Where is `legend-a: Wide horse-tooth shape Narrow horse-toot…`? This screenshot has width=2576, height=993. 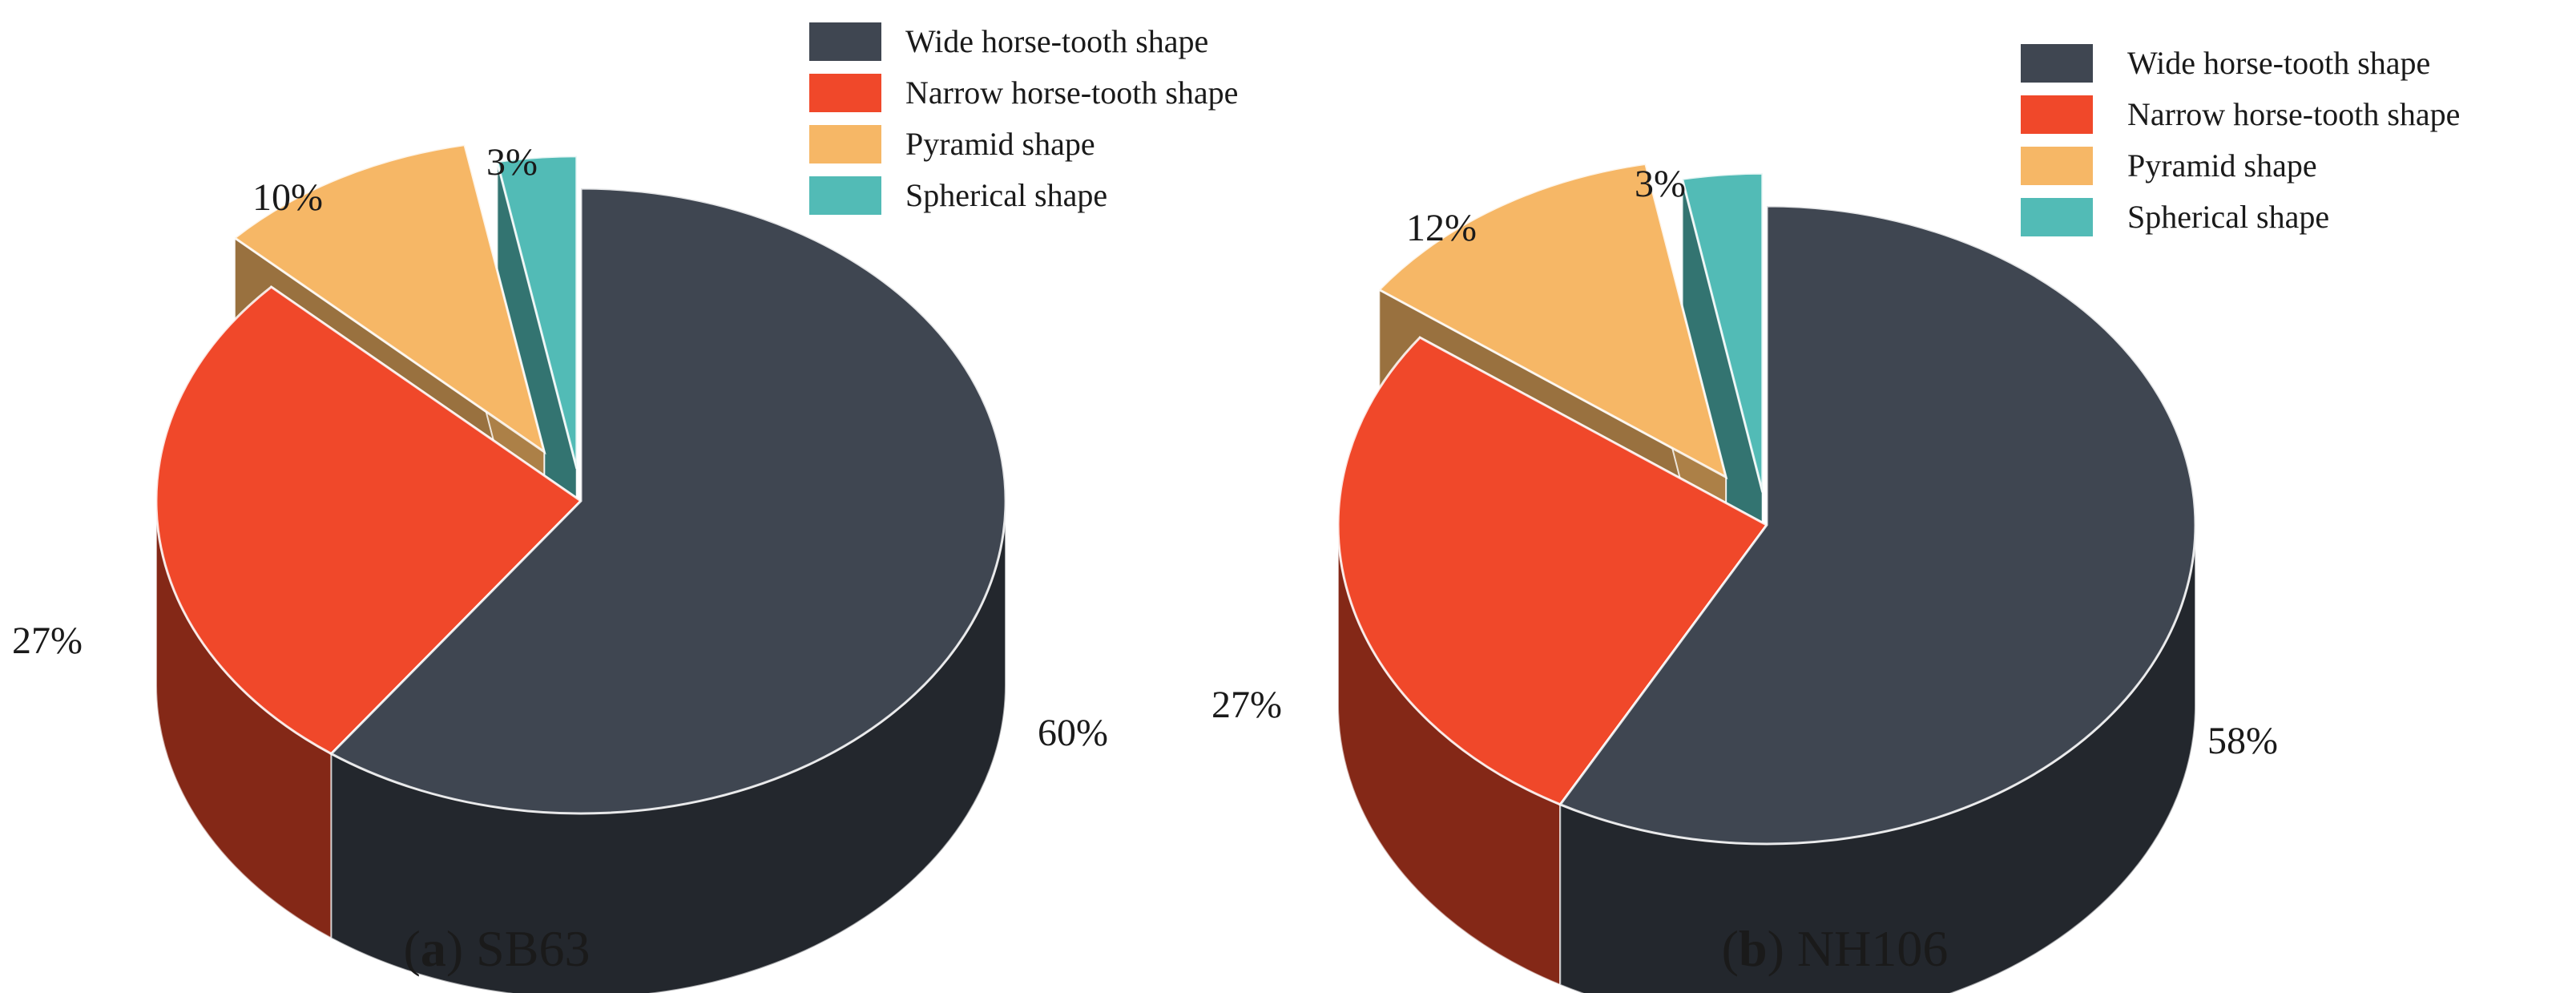
legend-a: Wide horse-tooth shape Narrow horse-toot… is located at coordinates (1023, 118).